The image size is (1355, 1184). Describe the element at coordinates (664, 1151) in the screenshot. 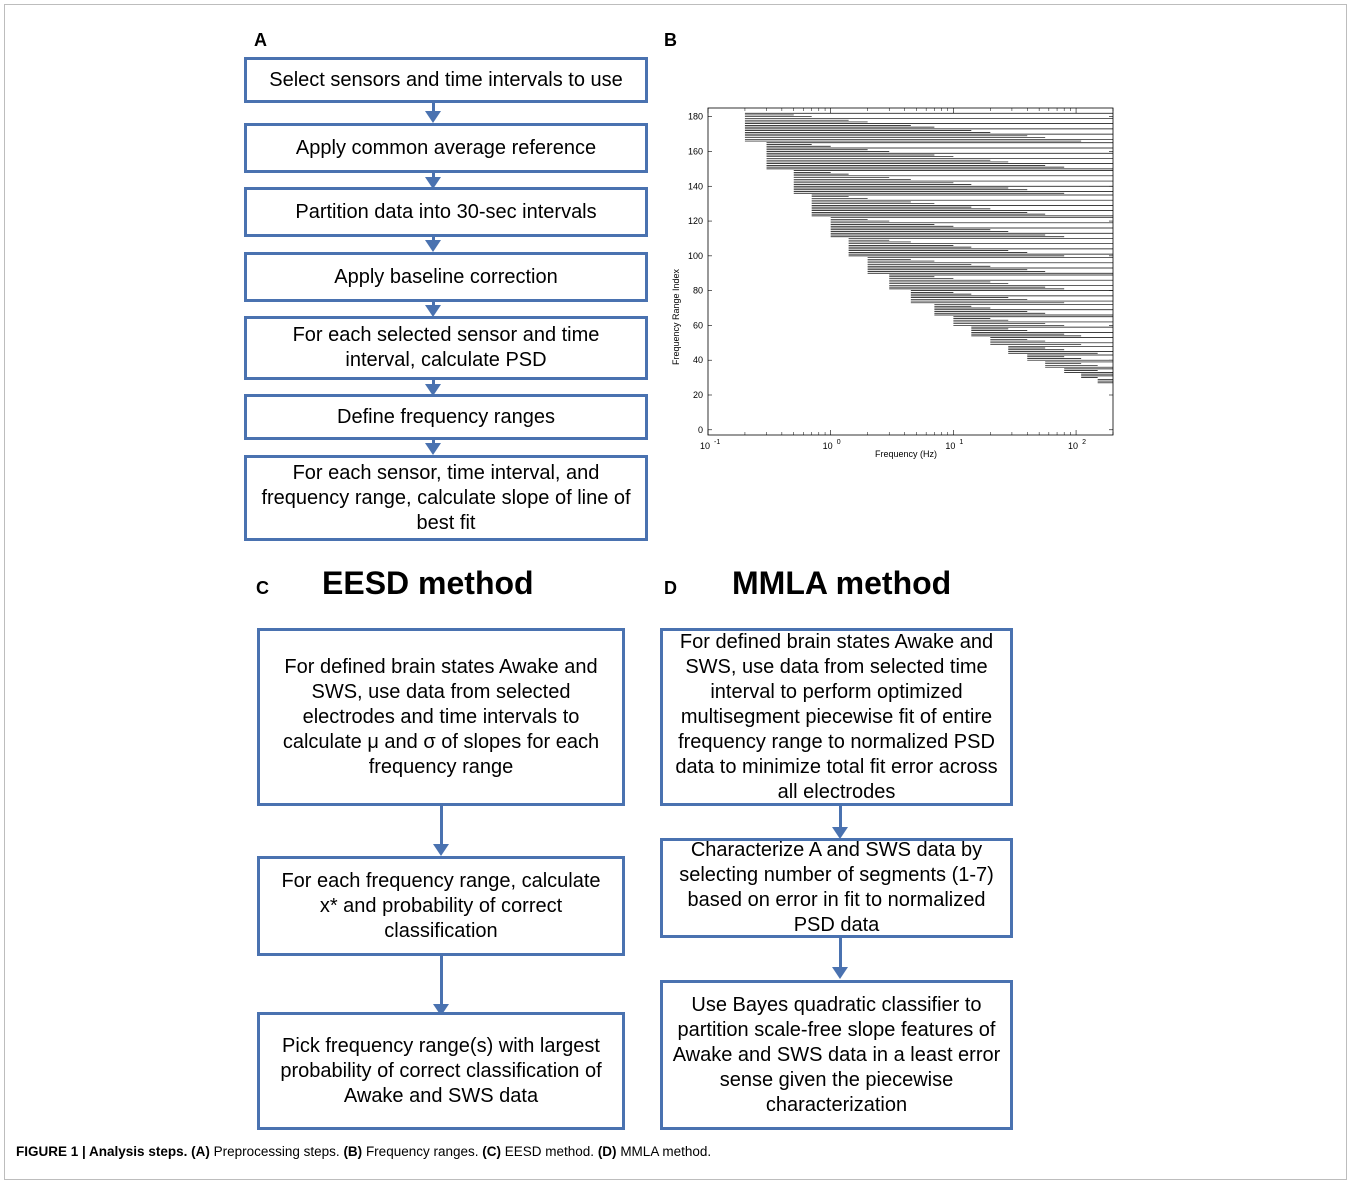

I see `caption-d-text: MMLA method.` at that location.